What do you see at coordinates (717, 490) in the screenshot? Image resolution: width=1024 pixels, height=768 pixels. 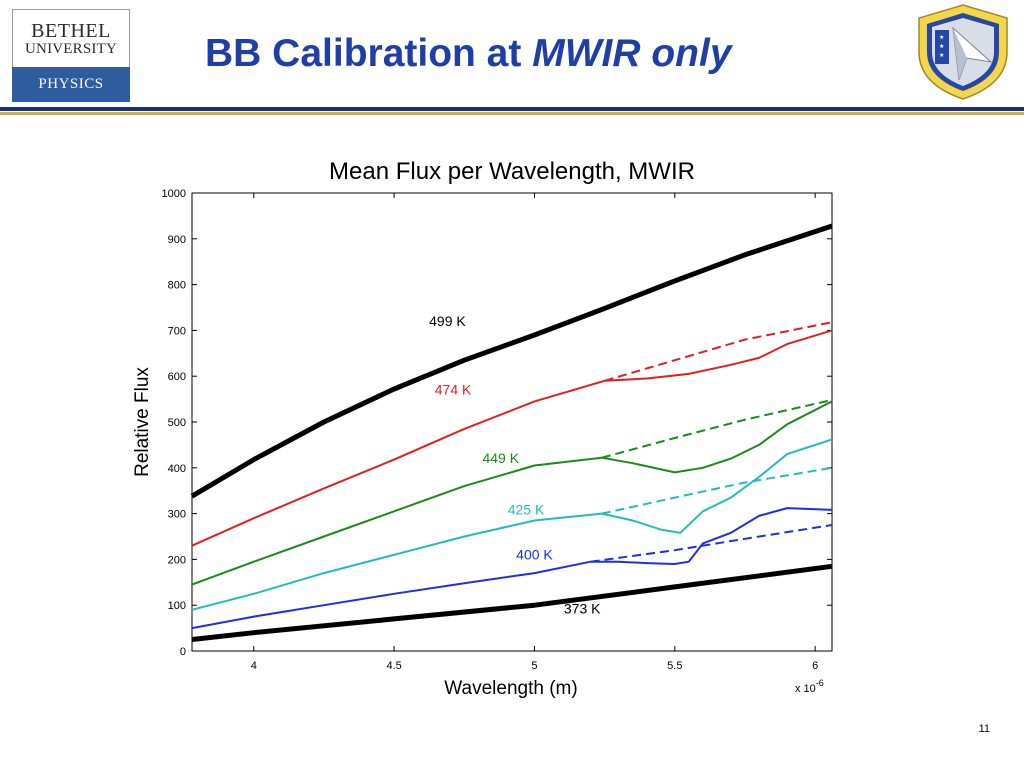 I see `series-line-425-k-model` at bounding box center [717, 490].